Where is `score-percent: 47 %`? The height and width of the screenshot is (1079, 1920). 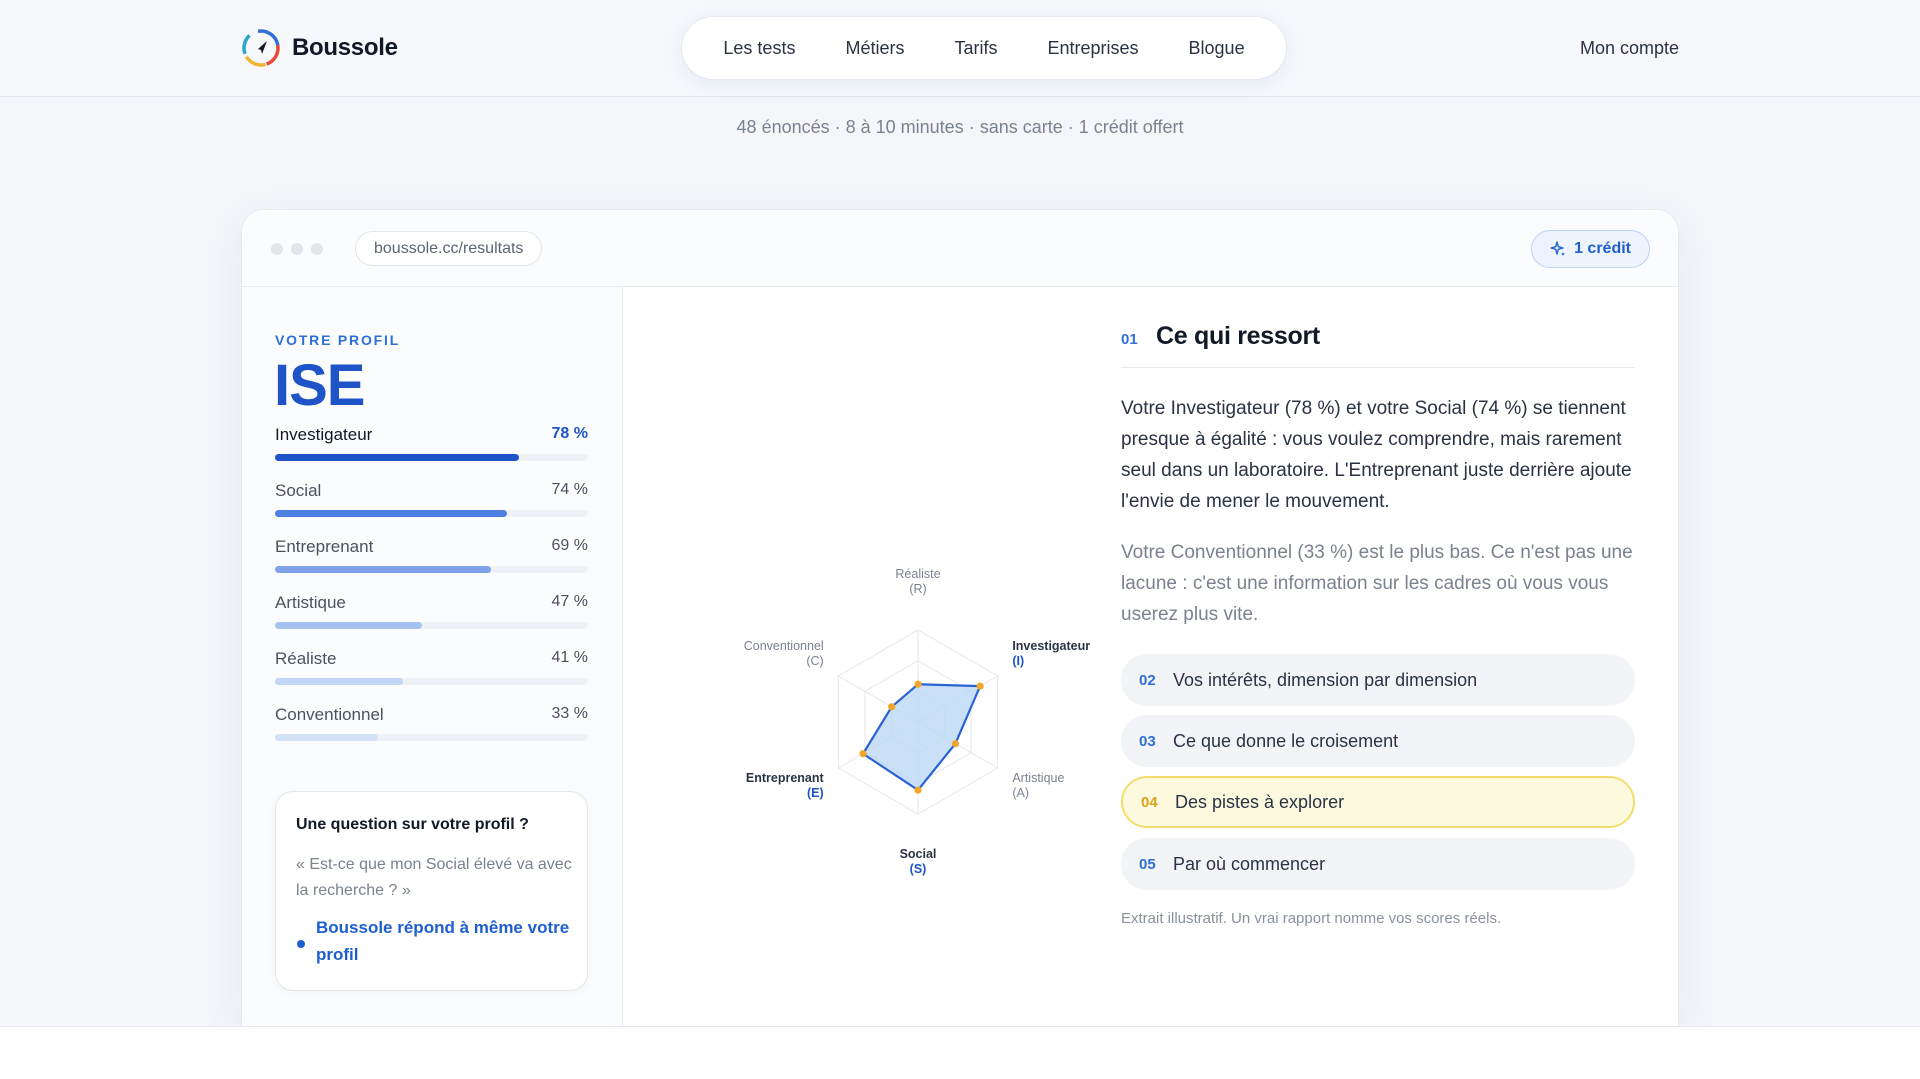
score-percent: 47 % is located at coordinates (569, 601).